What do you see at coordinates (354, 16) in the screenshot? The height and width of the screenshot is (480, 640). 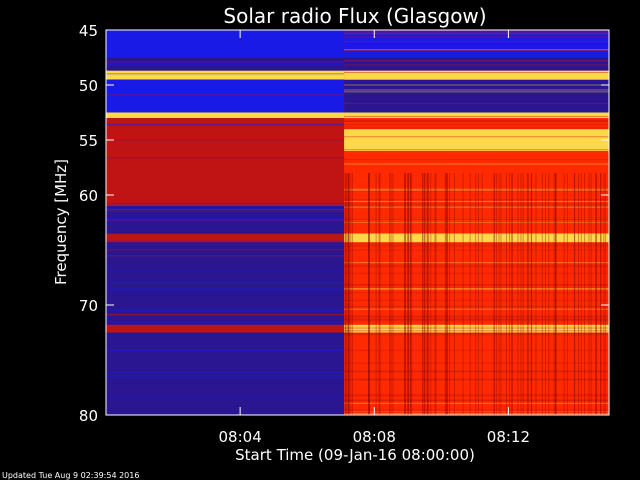 I see `chart-title: Solar radio Flux (Glasgow)` at bounding box center [354, 16].